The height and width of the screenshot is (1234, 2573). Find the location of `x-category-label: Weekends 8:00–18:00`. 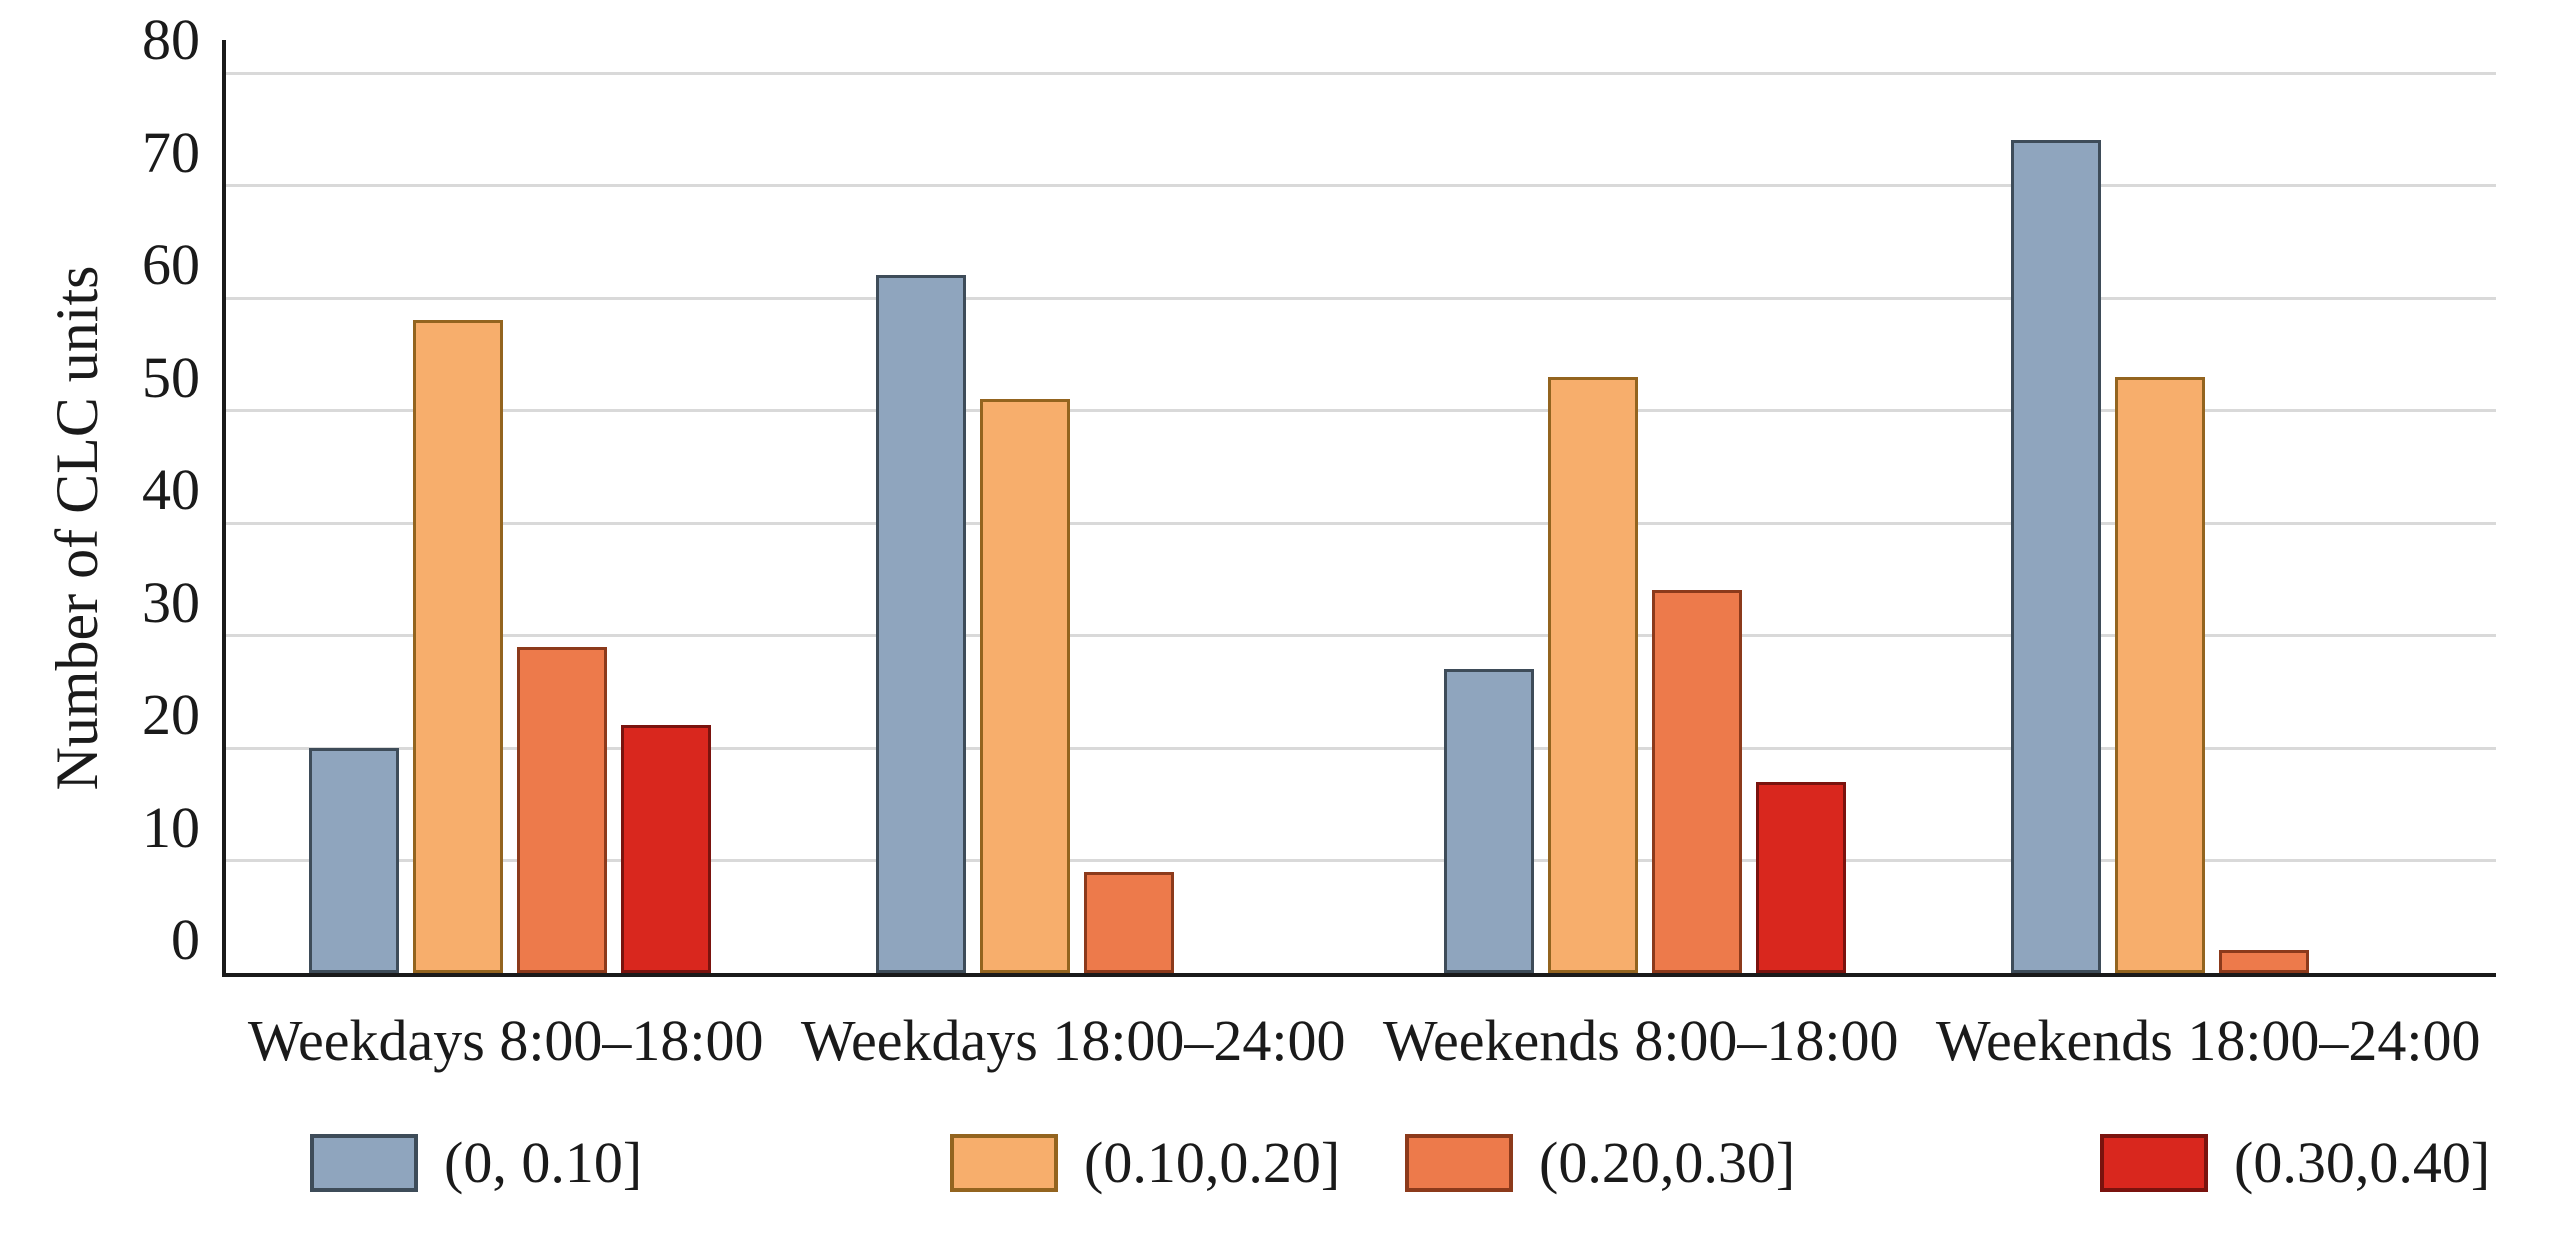

x-category-label: Weekends 8:00–18:00 is located at coordinates (1640, 1040).